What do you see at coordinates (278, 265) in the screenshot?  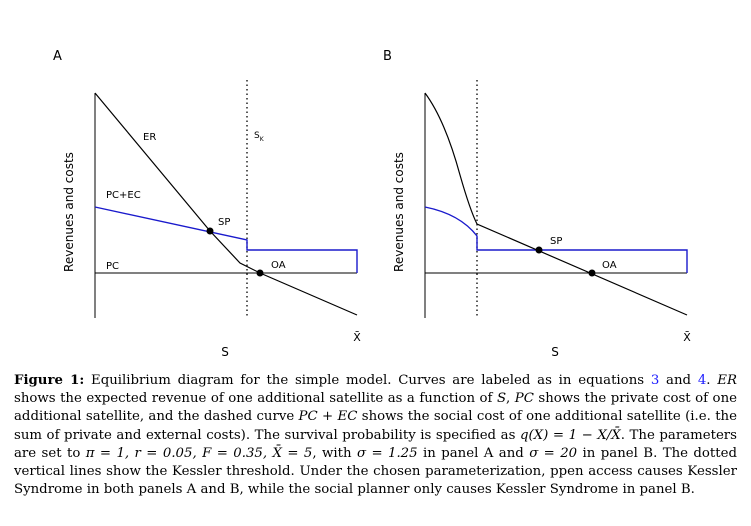 I see `panel-a-oa-label: OA` at bounding box center [278, 265].